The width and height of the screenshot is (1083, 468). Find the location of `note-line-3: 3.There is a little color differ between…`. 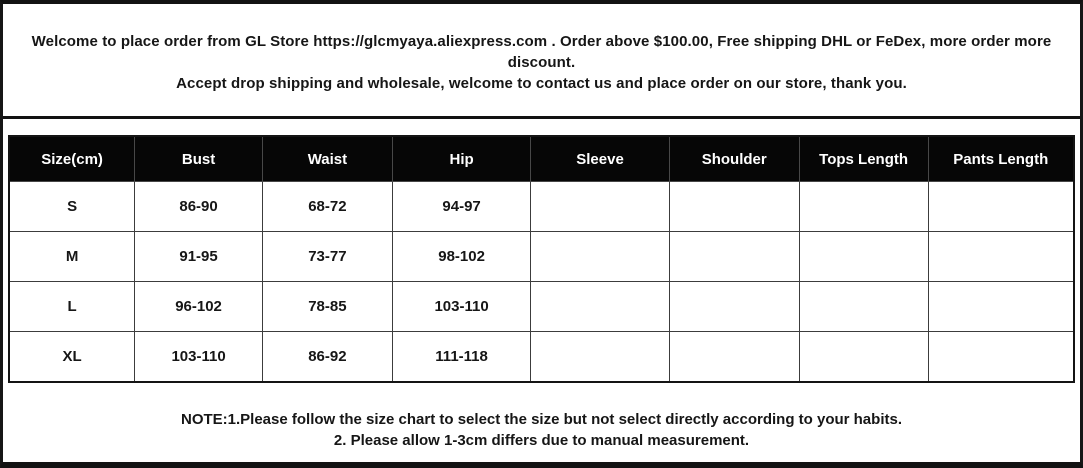

note-line-3: 3.There is a little color differ between… is located at coordinates (541, 465).